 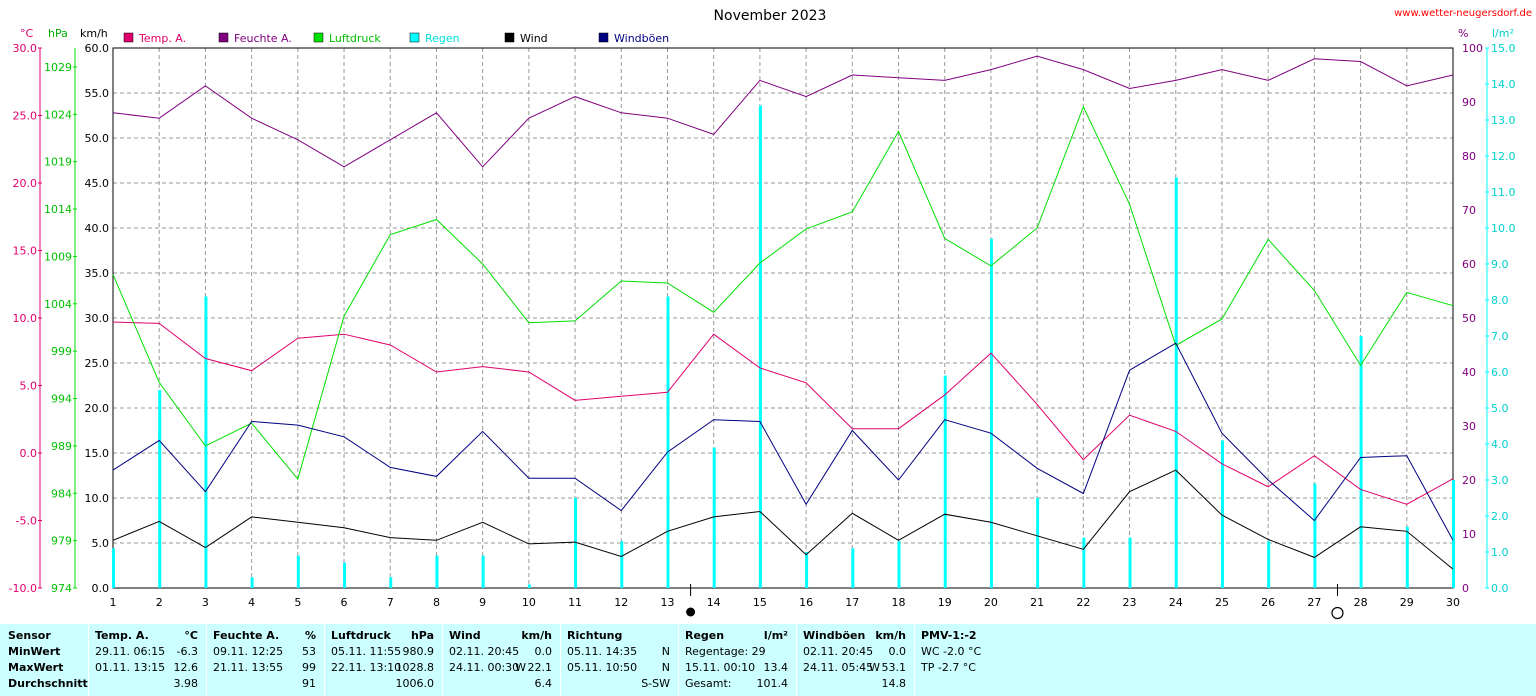 What do you see at coordinates (186, 683) in the screenshot?
I see `temp-avg: 3.98` at bounding box center [186, 683].